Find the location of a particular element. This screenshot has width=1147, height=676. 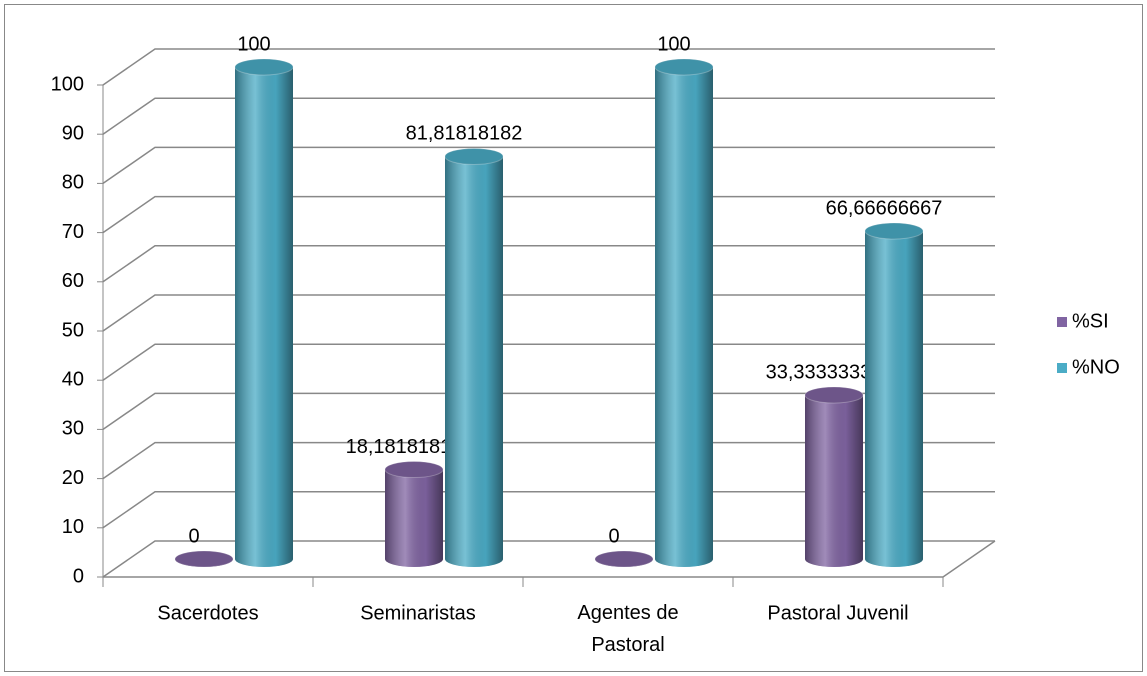

x-tick-label-line: Pastoral is located at coordinates (627, 645).